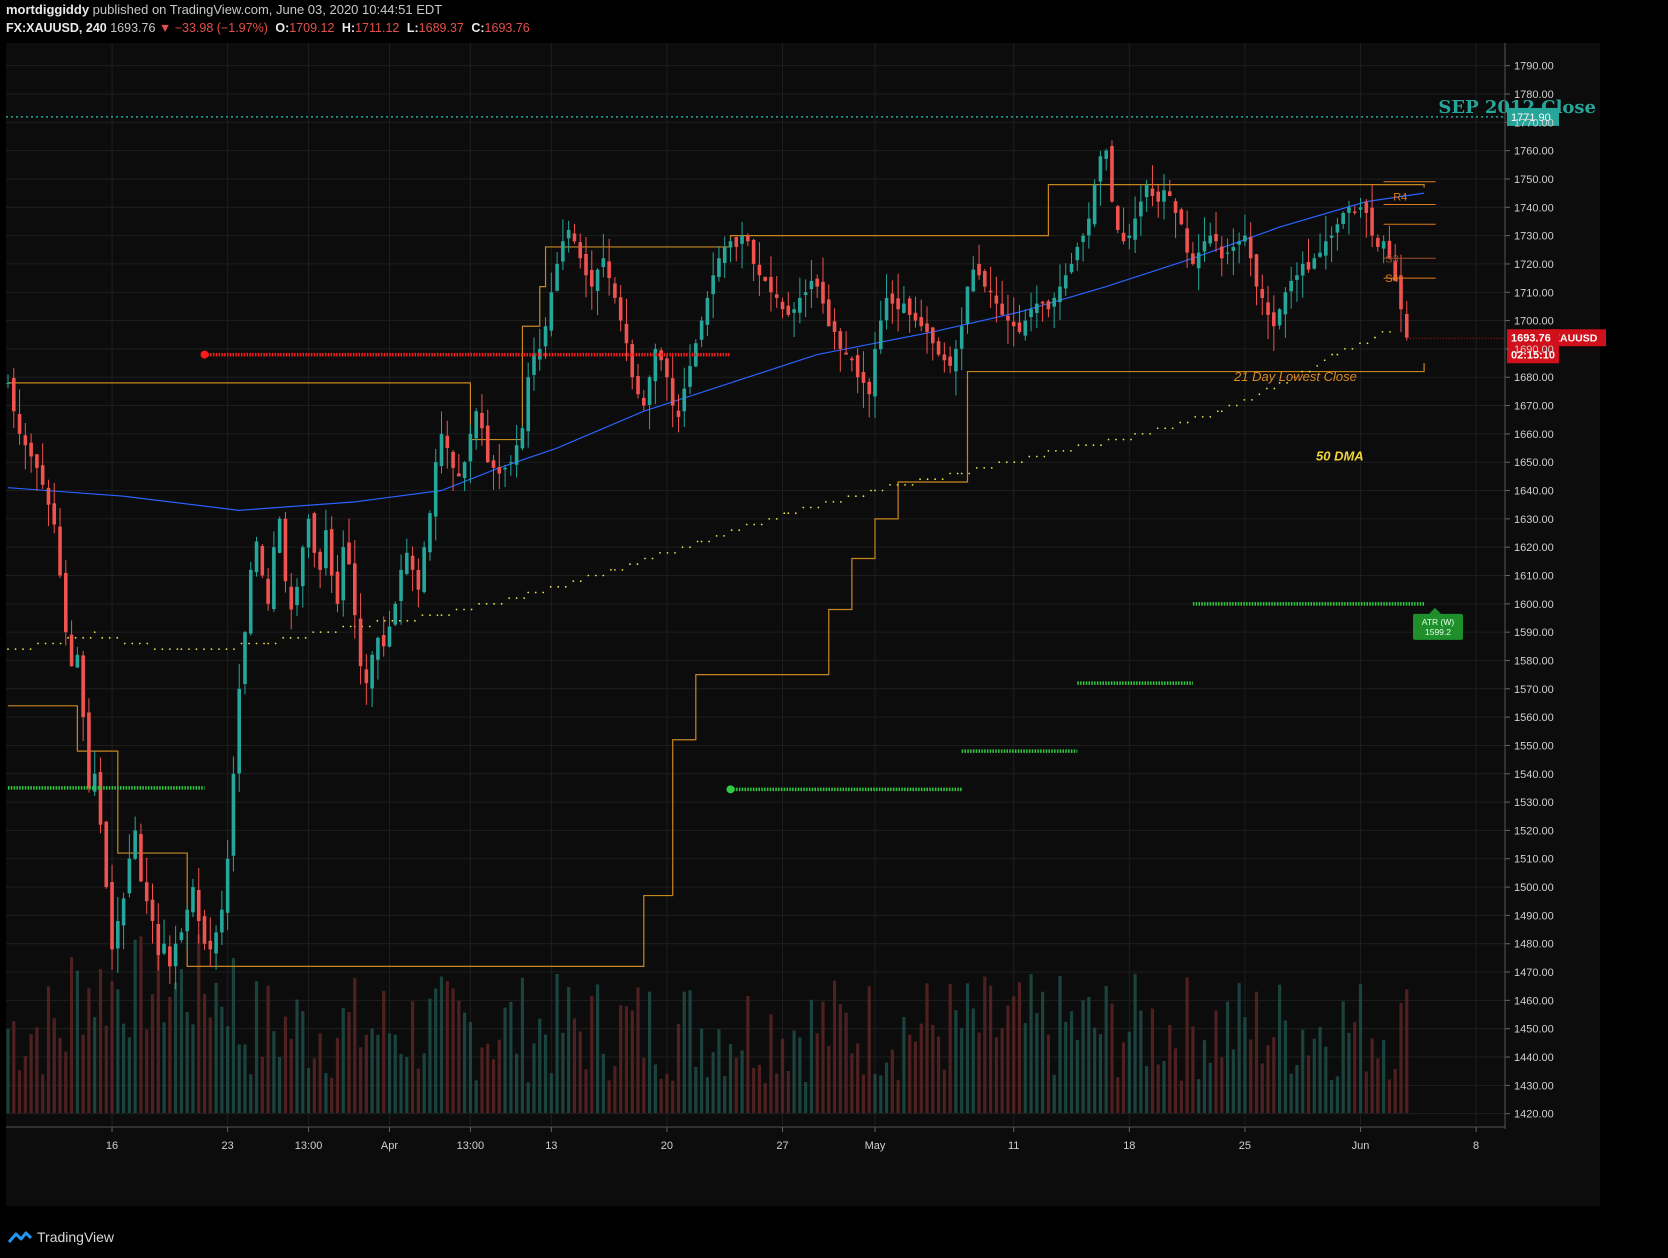  Describe the element at coordinates (1577, 338) in the screenshot. I see `symbol-price-tag` at that location.